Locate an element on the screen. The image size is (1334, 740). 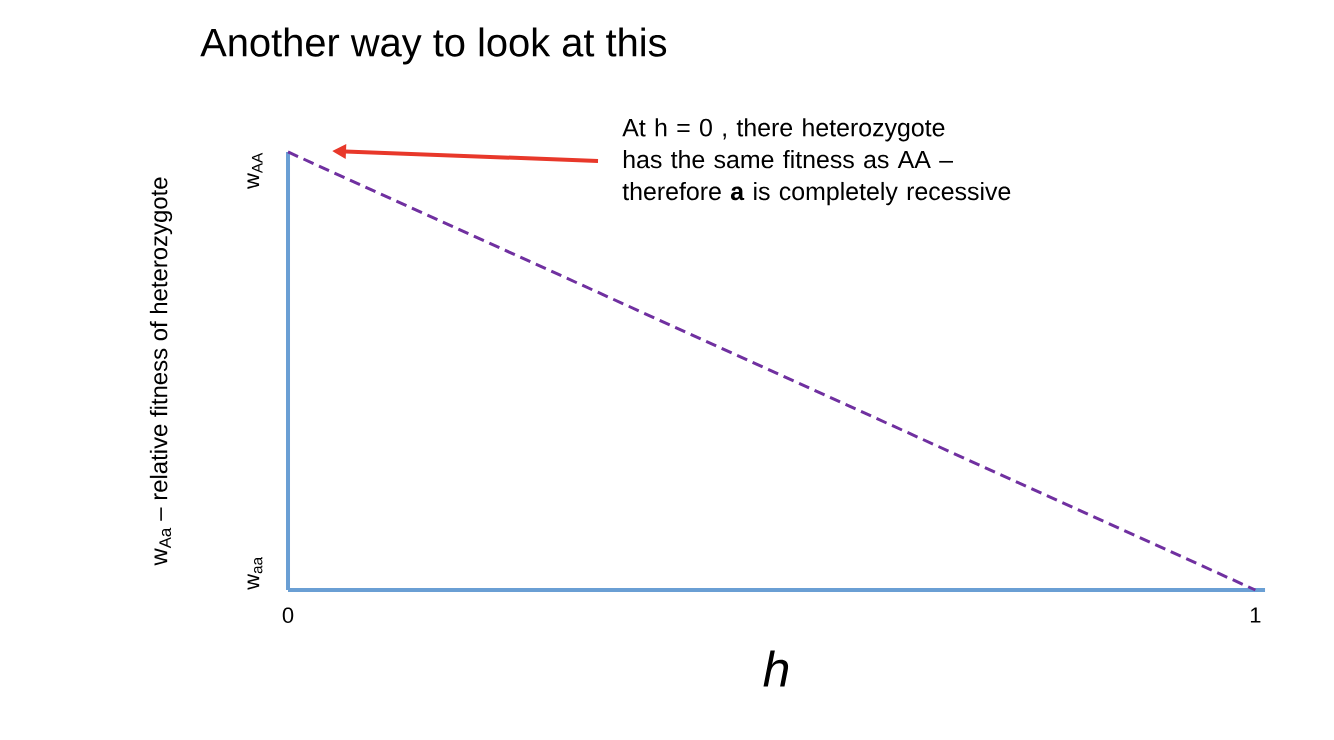
text: w$_{AA}$ is located at coordinates (255, 171).